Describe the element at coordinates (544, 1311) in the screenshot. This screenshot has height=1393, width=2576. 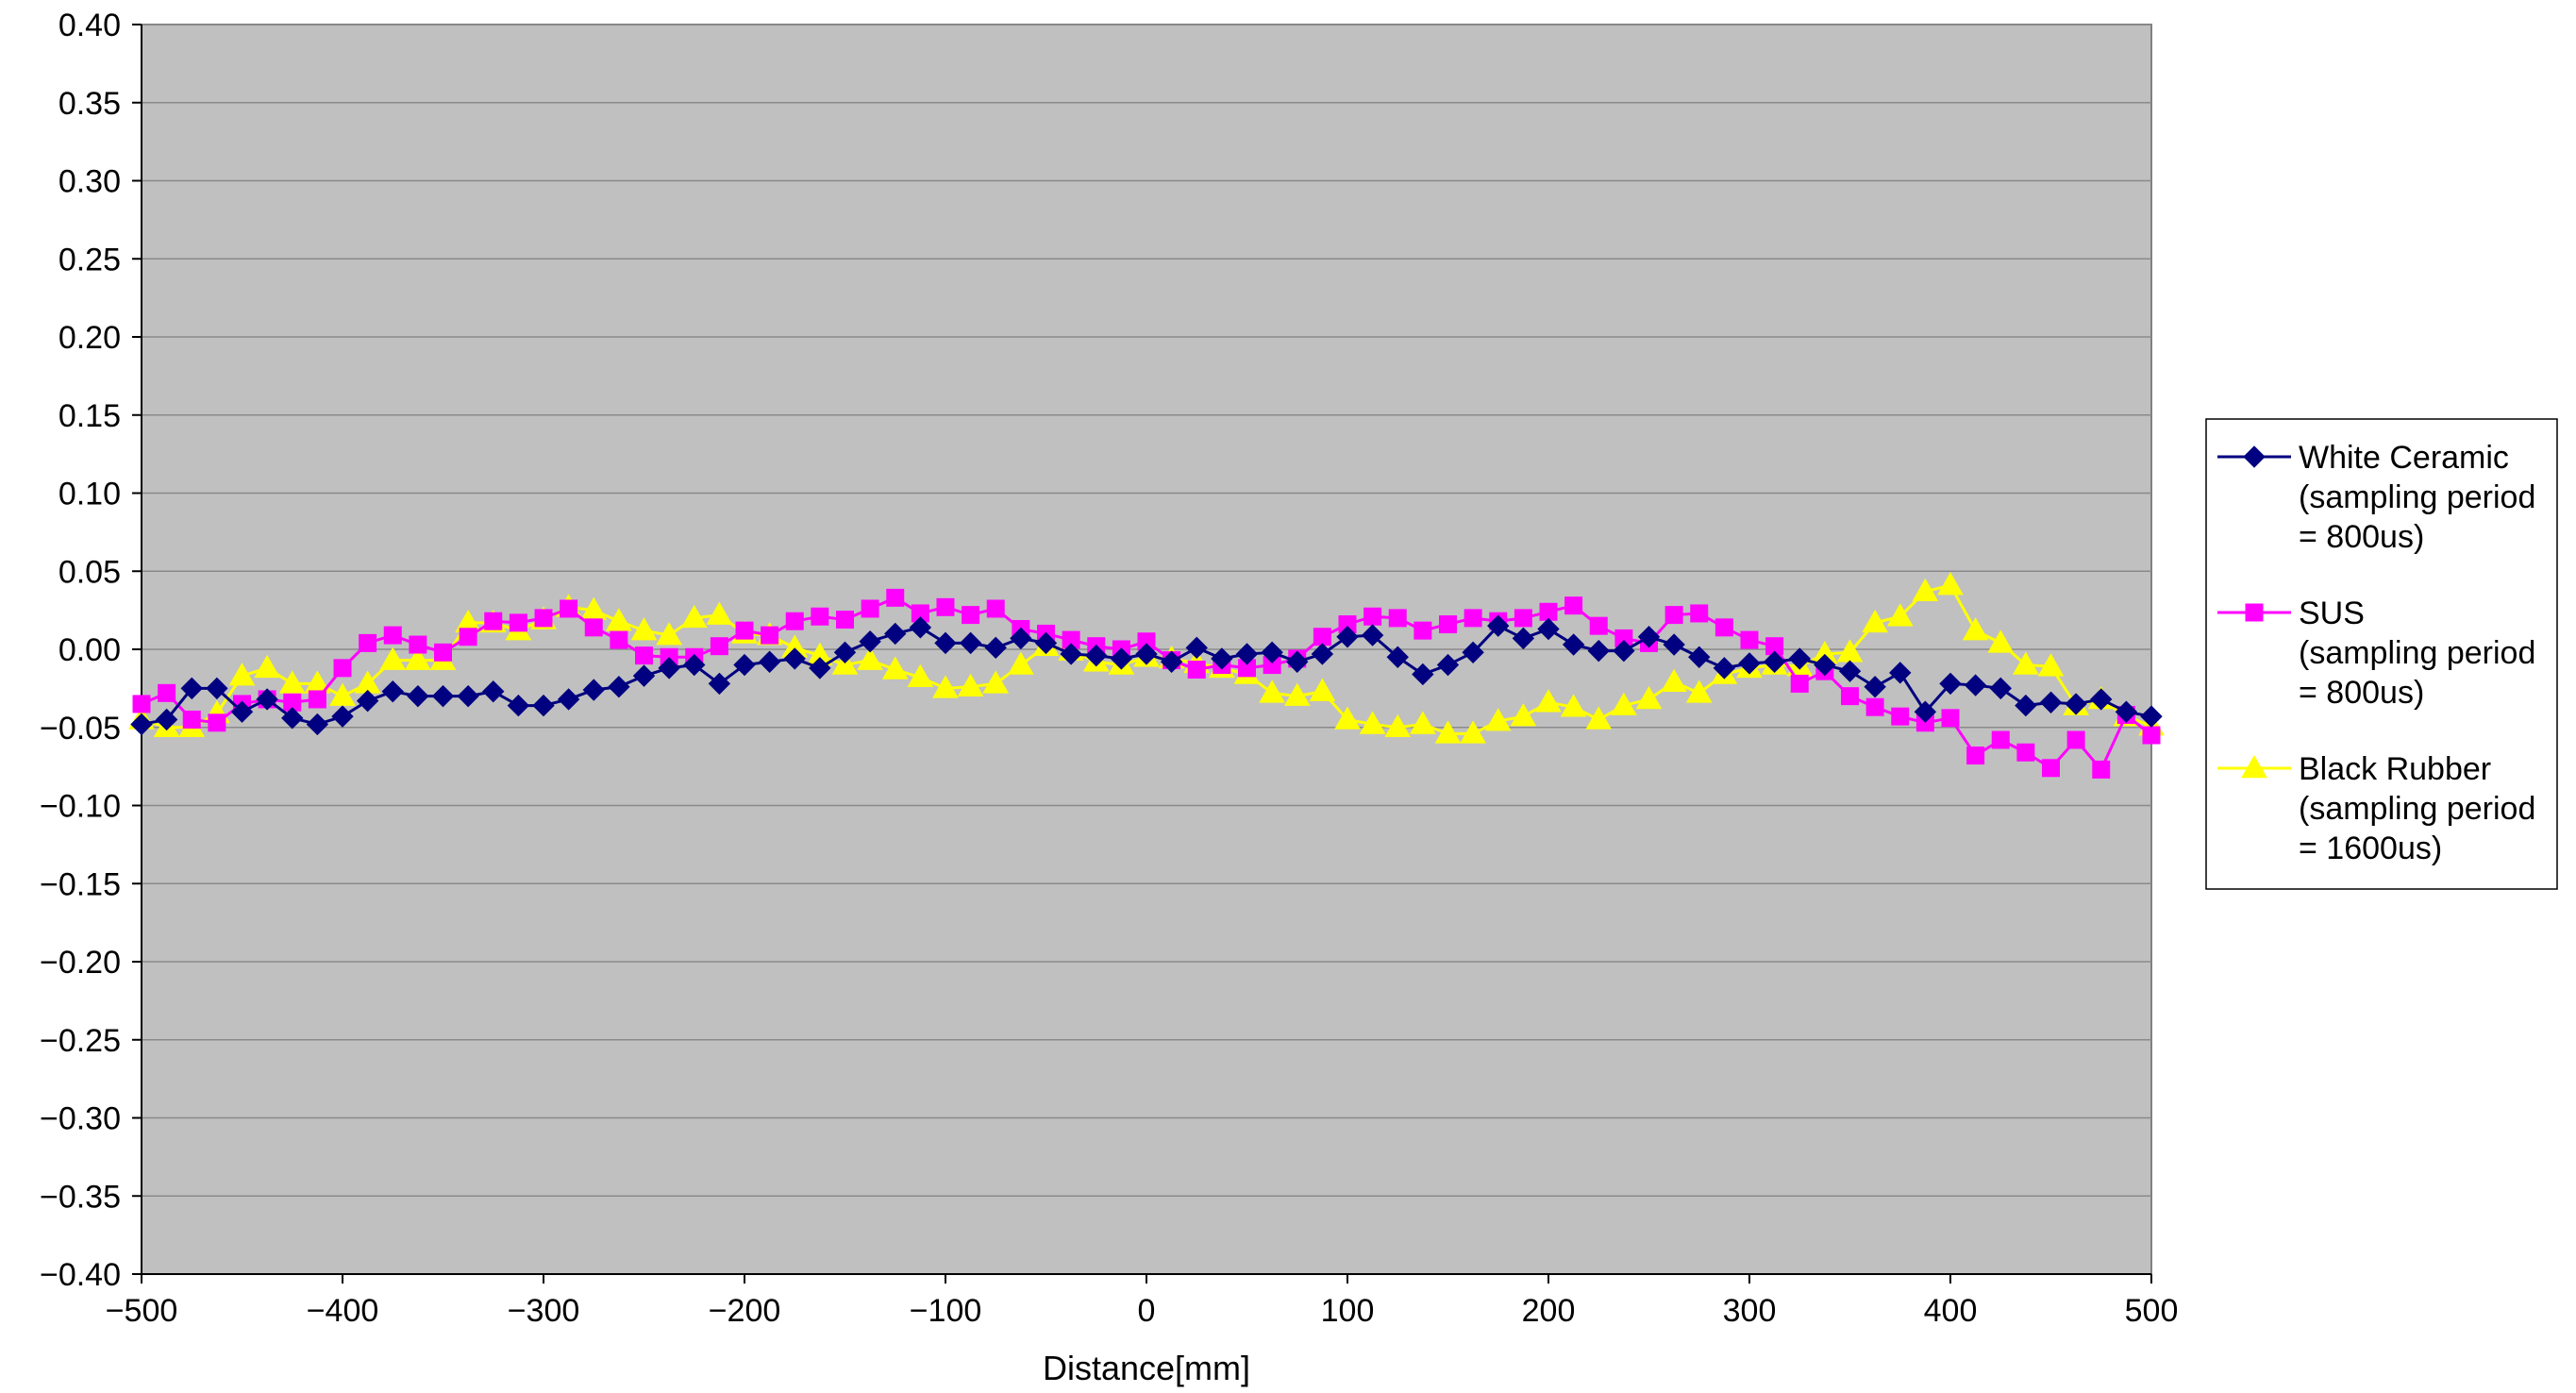
I see `x-tick-label-2: −300` at that location.